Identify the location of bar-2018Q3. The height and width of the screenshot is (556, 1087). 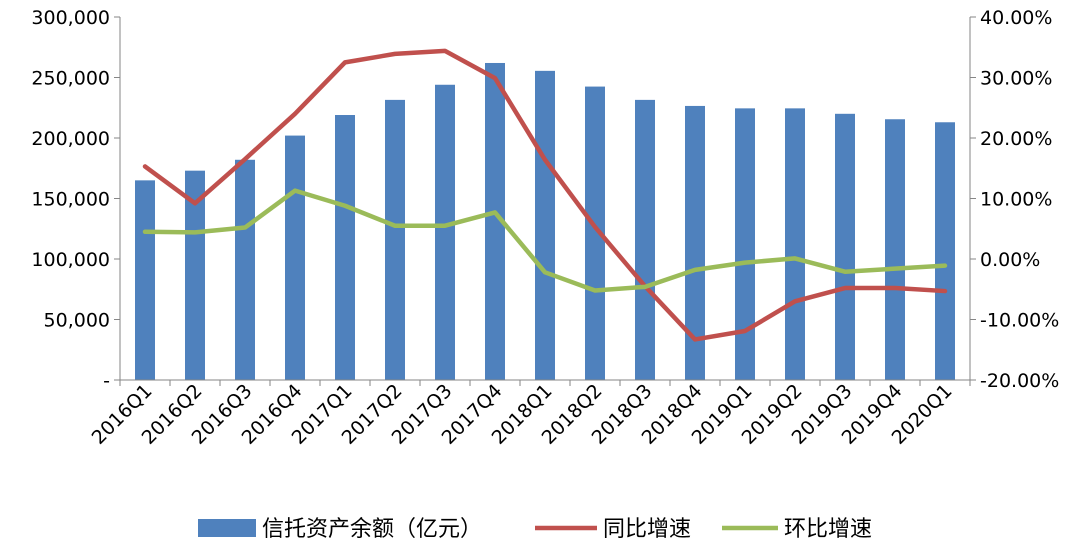
(645, 239).